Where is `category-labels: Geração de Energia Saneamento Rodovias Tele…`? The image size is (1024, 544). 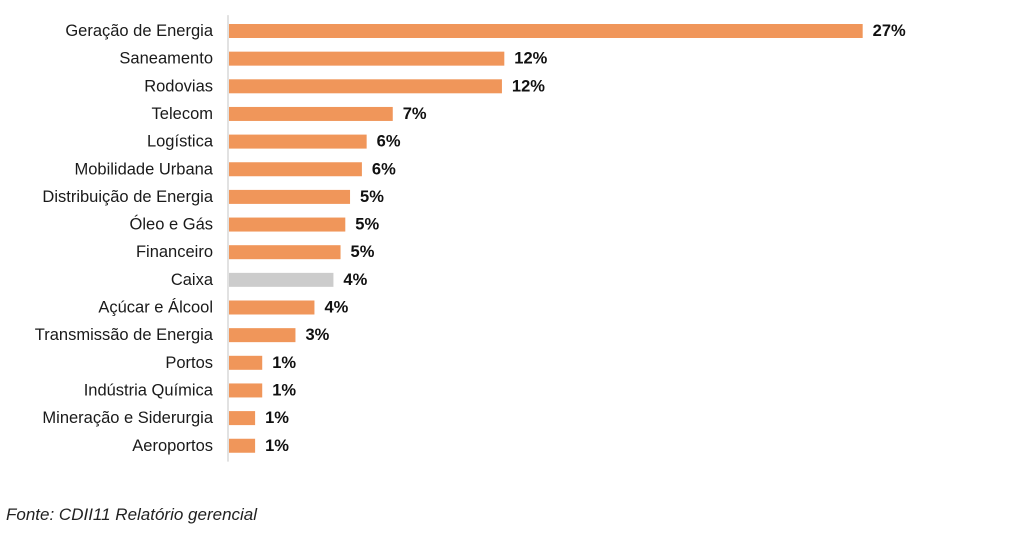
category-labels: Geração de Energia Saneamento Rodovias Tele… is located at coordinates (124, 238).